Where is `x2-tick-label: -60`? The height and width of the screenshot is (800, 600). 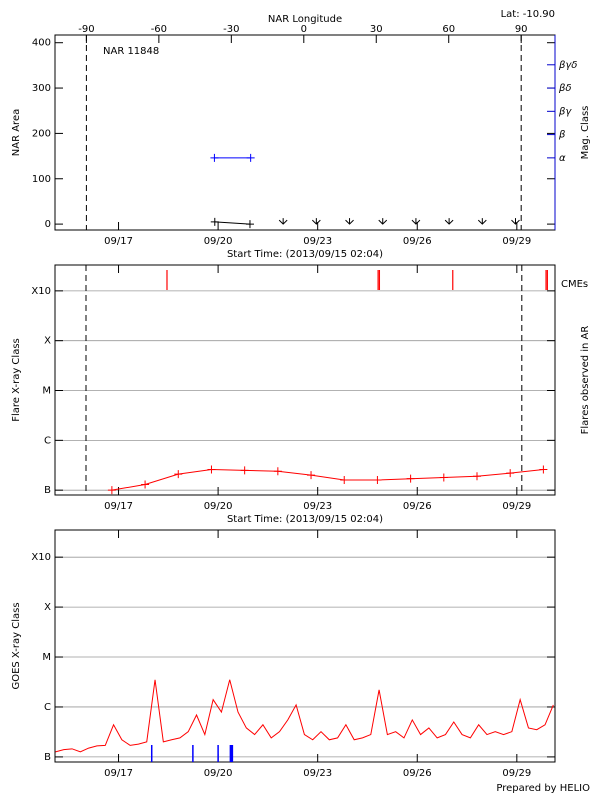
x2-tick-label: -60 is located at coordinates (159, 29).